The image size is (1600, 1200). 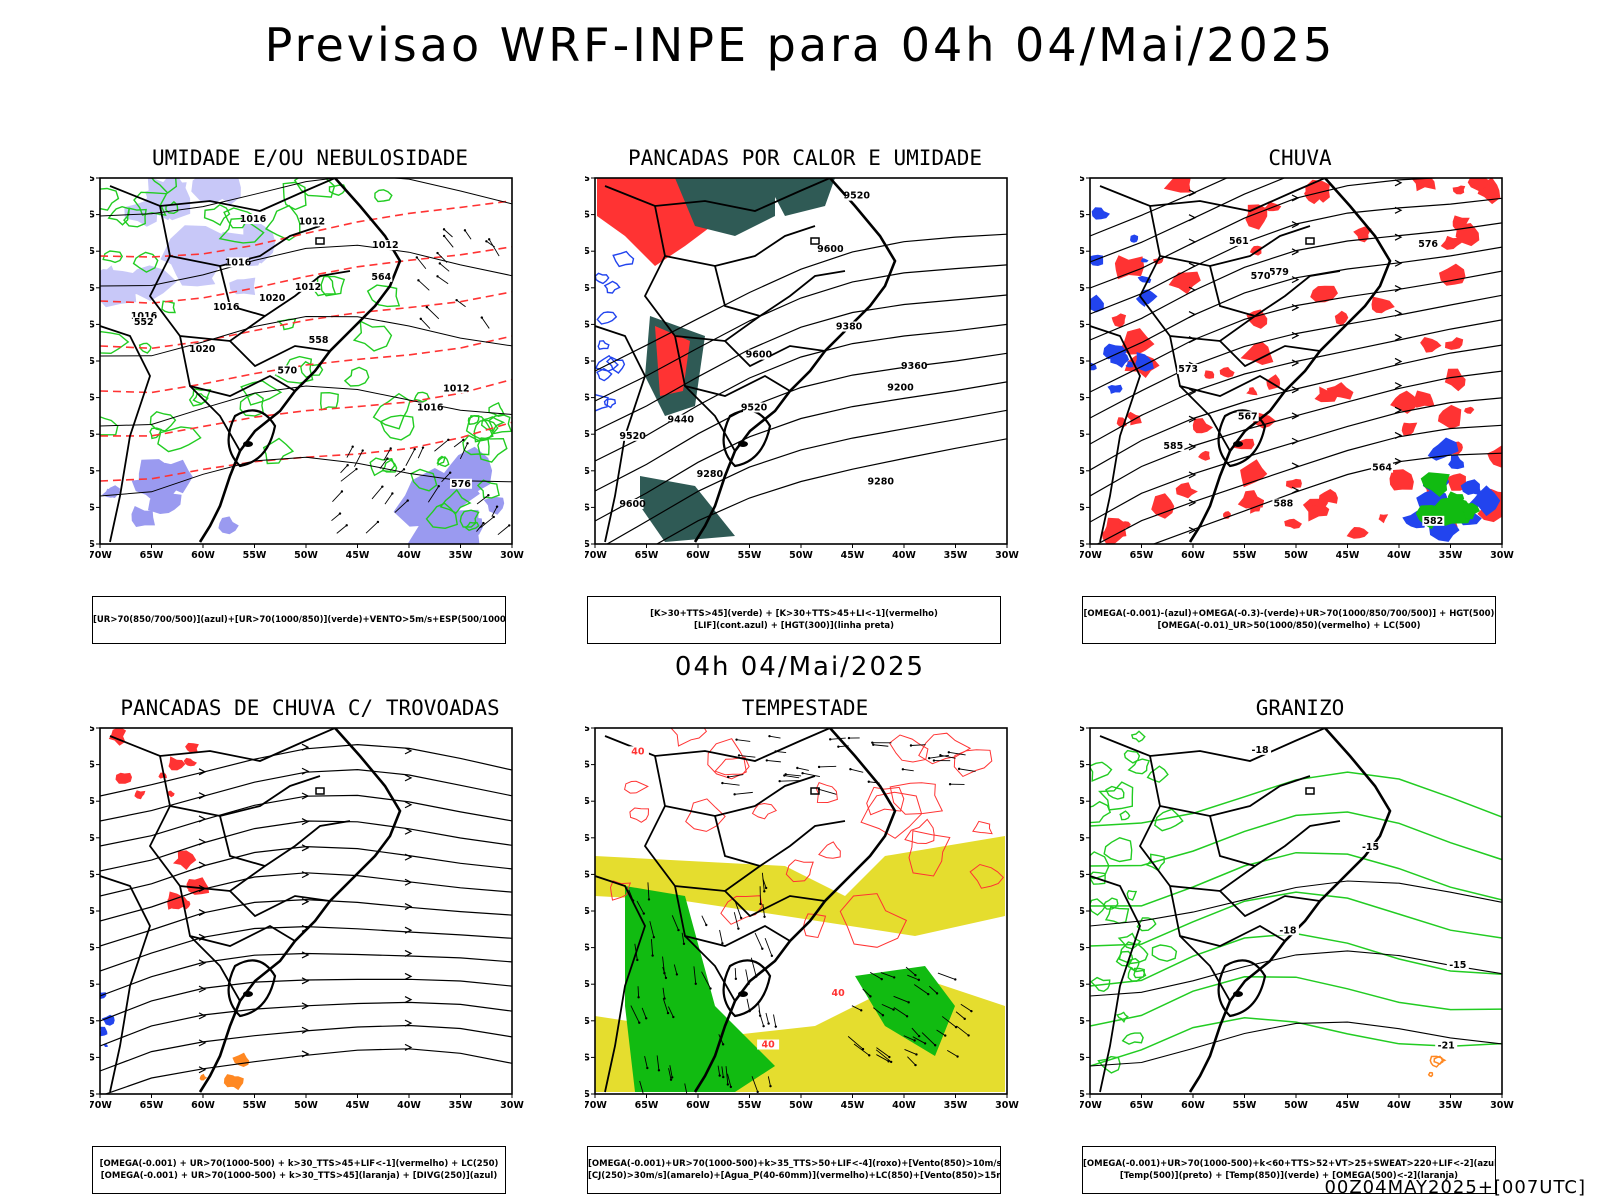 What do you see at coordinates (1446, 1045) in the screenshot?
I see `contour-label: -21` at bounding box center [1446, 1045].